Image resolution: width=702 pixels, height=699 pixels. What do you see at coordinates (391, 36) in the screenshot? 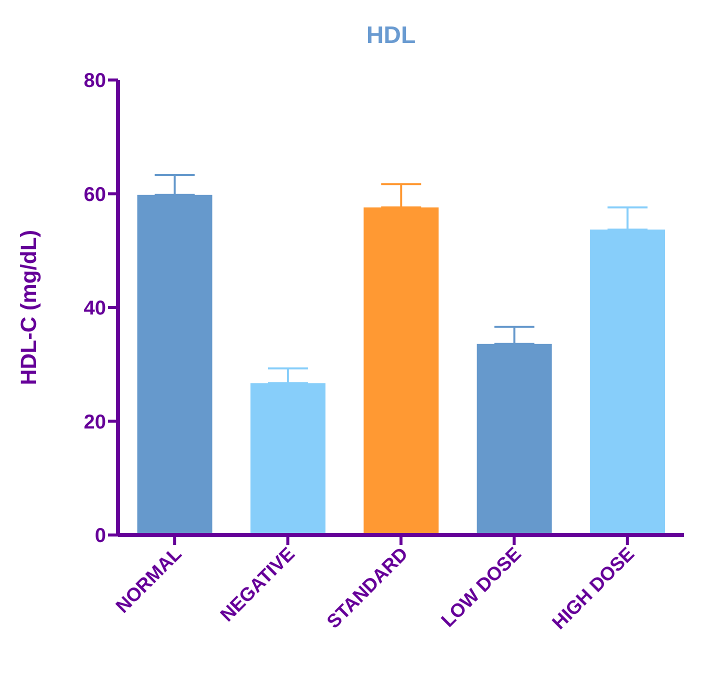
I see `chart-title: HDL` at bounding box center [391, 36].